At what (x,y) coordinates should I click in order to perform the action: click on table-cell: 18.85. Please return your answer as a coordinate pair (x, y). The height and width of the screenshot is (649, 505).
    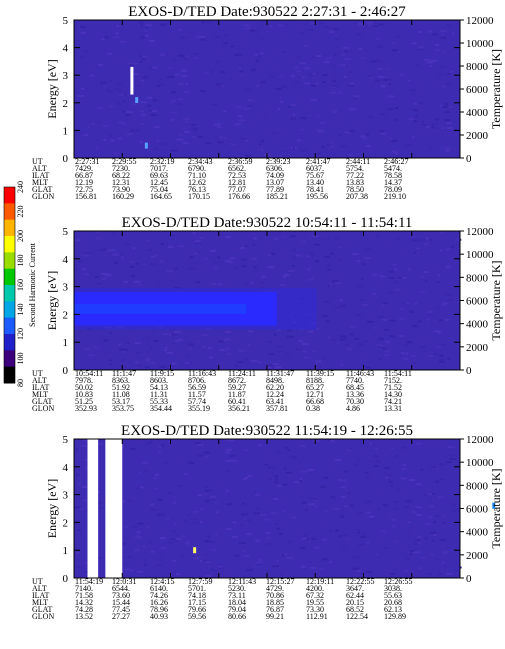
    Looking at the image, I should click on (275, 602).